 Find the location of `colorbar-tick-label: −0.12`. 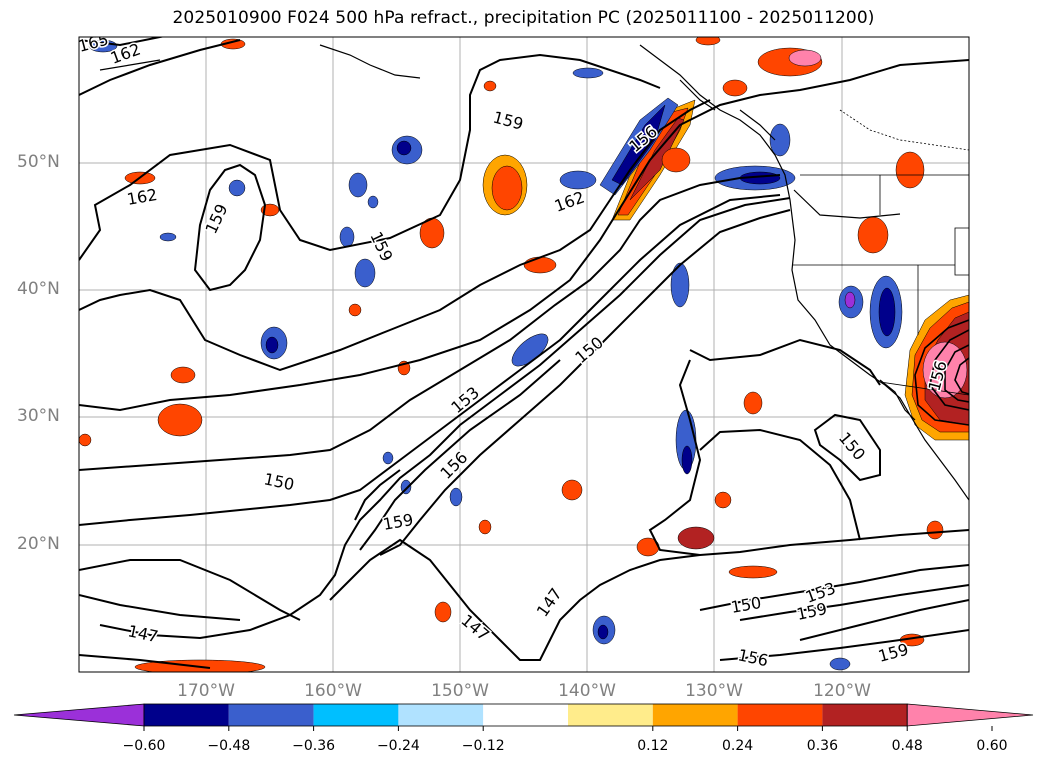

colorbar-tick-label: −0.12 is located at coordinates (483, 746).